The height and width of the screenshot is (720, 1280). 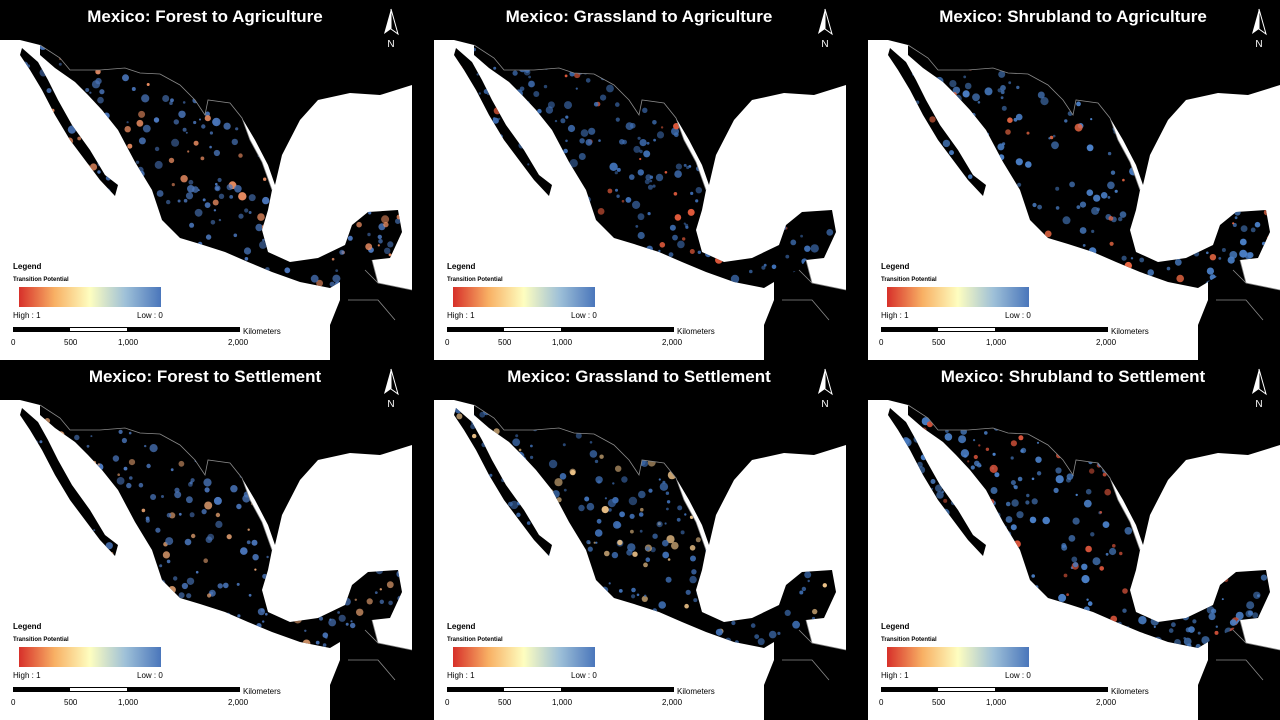 I want to click on map-title: Mexico: Shrubland to Settlement, so click(x=1073, y=376).